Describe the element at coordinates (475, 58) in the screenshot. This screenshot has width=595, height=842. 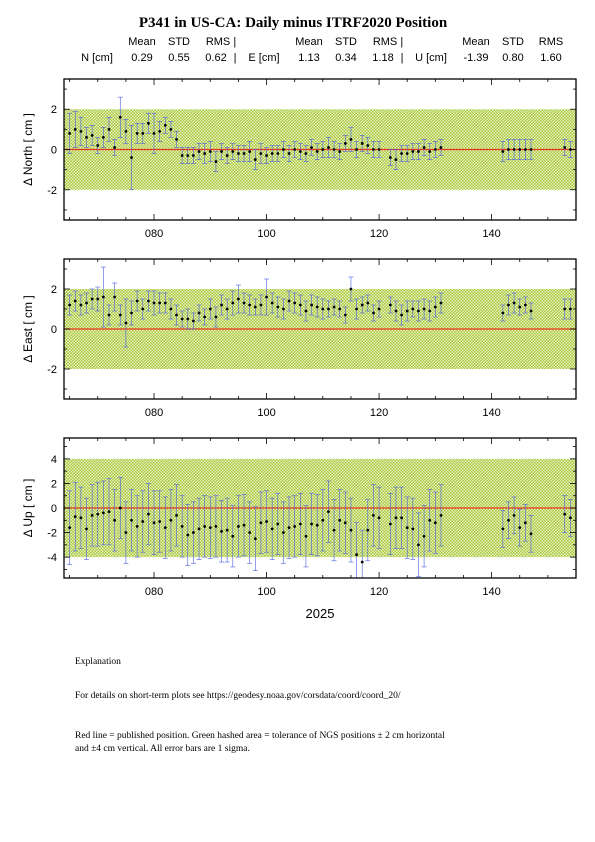
I see `stats-u-mean: -1.39` at that location.